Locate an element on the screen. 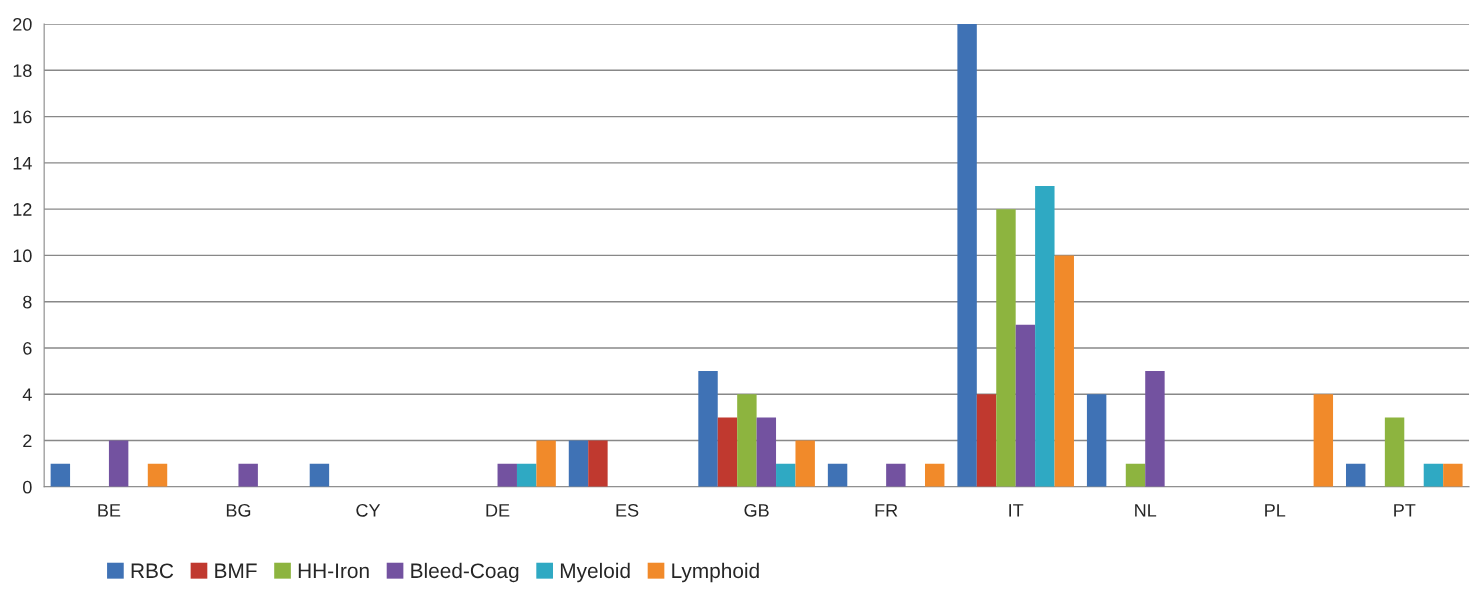 The height and width of the screenshot is (601, 1472). legend-label: RBC is located at coordinates (152, 571).